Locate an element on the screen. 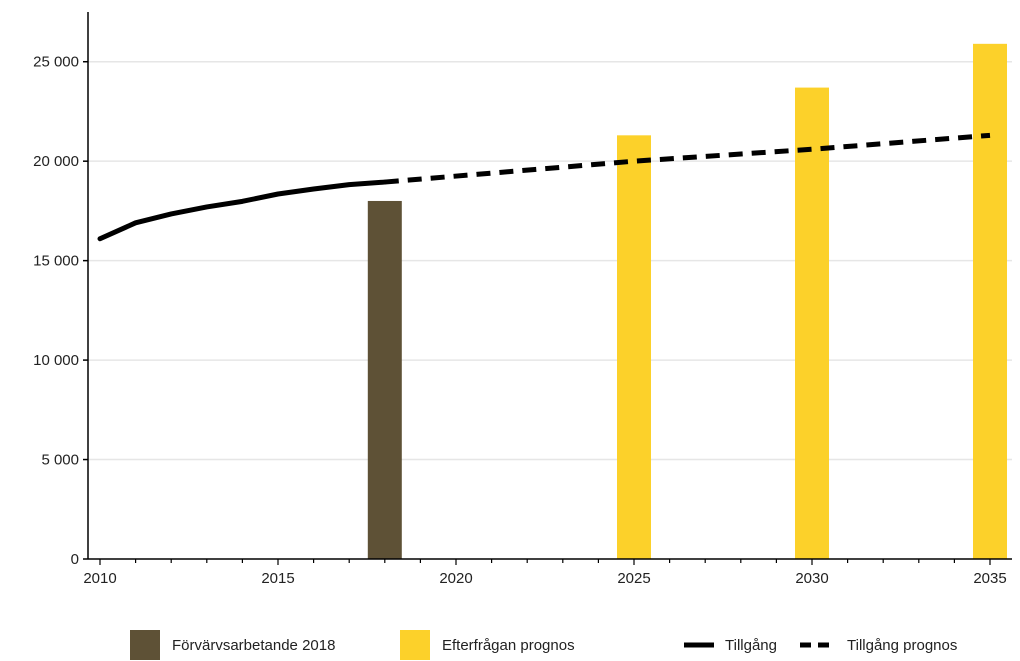 This screenshot has width=1020, height=661. legend-3-label: Tillgång prognos is located at coordinates (902, 645).